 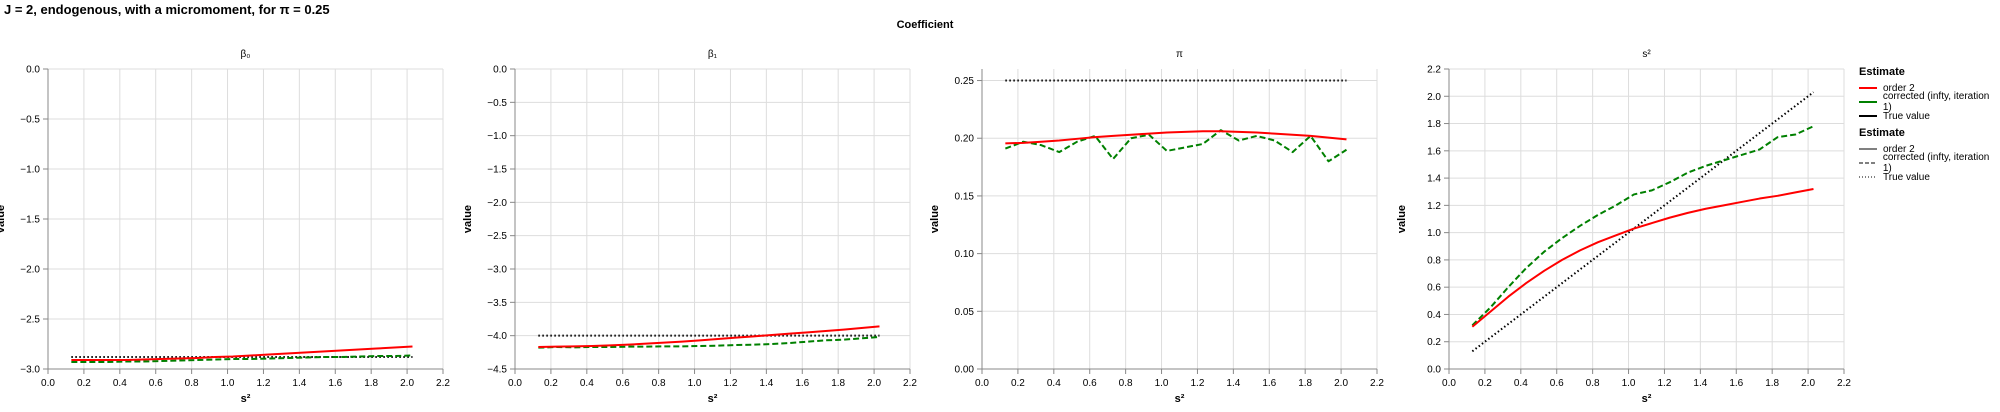 I want to click on y-tick-label: 0.6, so click(x=1434, y=288).